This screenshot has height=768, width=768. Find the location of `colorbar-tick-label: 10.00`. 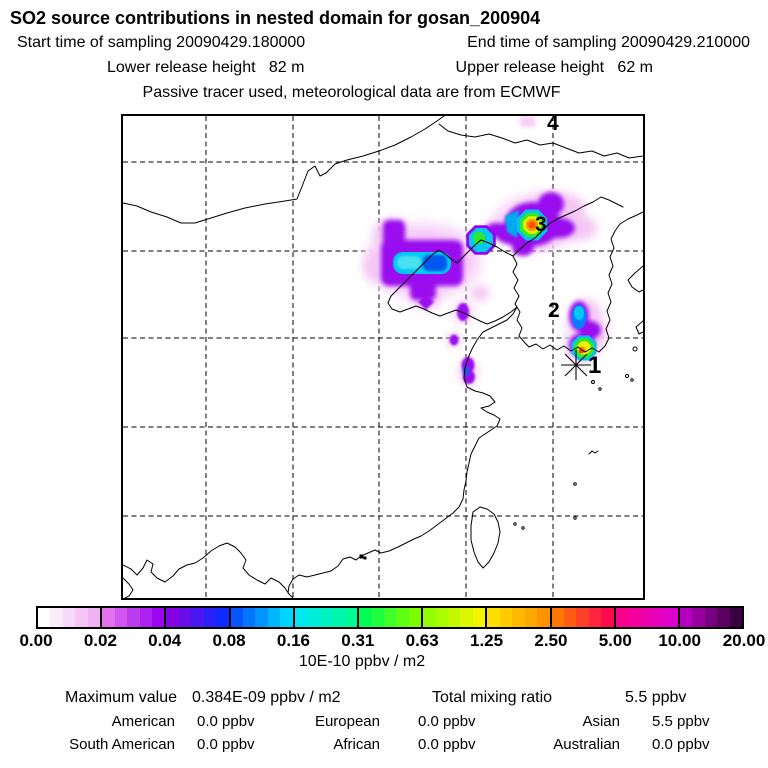

colorbar-tick-label: 10.00 is located at coordinates (679, 640).